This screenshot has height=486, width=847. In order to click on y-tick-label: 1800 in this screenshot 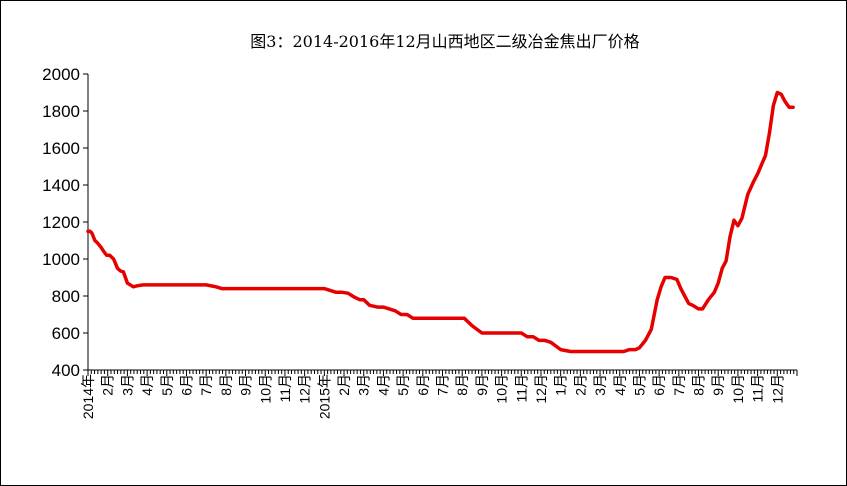, I will do `click(61, 111)`.